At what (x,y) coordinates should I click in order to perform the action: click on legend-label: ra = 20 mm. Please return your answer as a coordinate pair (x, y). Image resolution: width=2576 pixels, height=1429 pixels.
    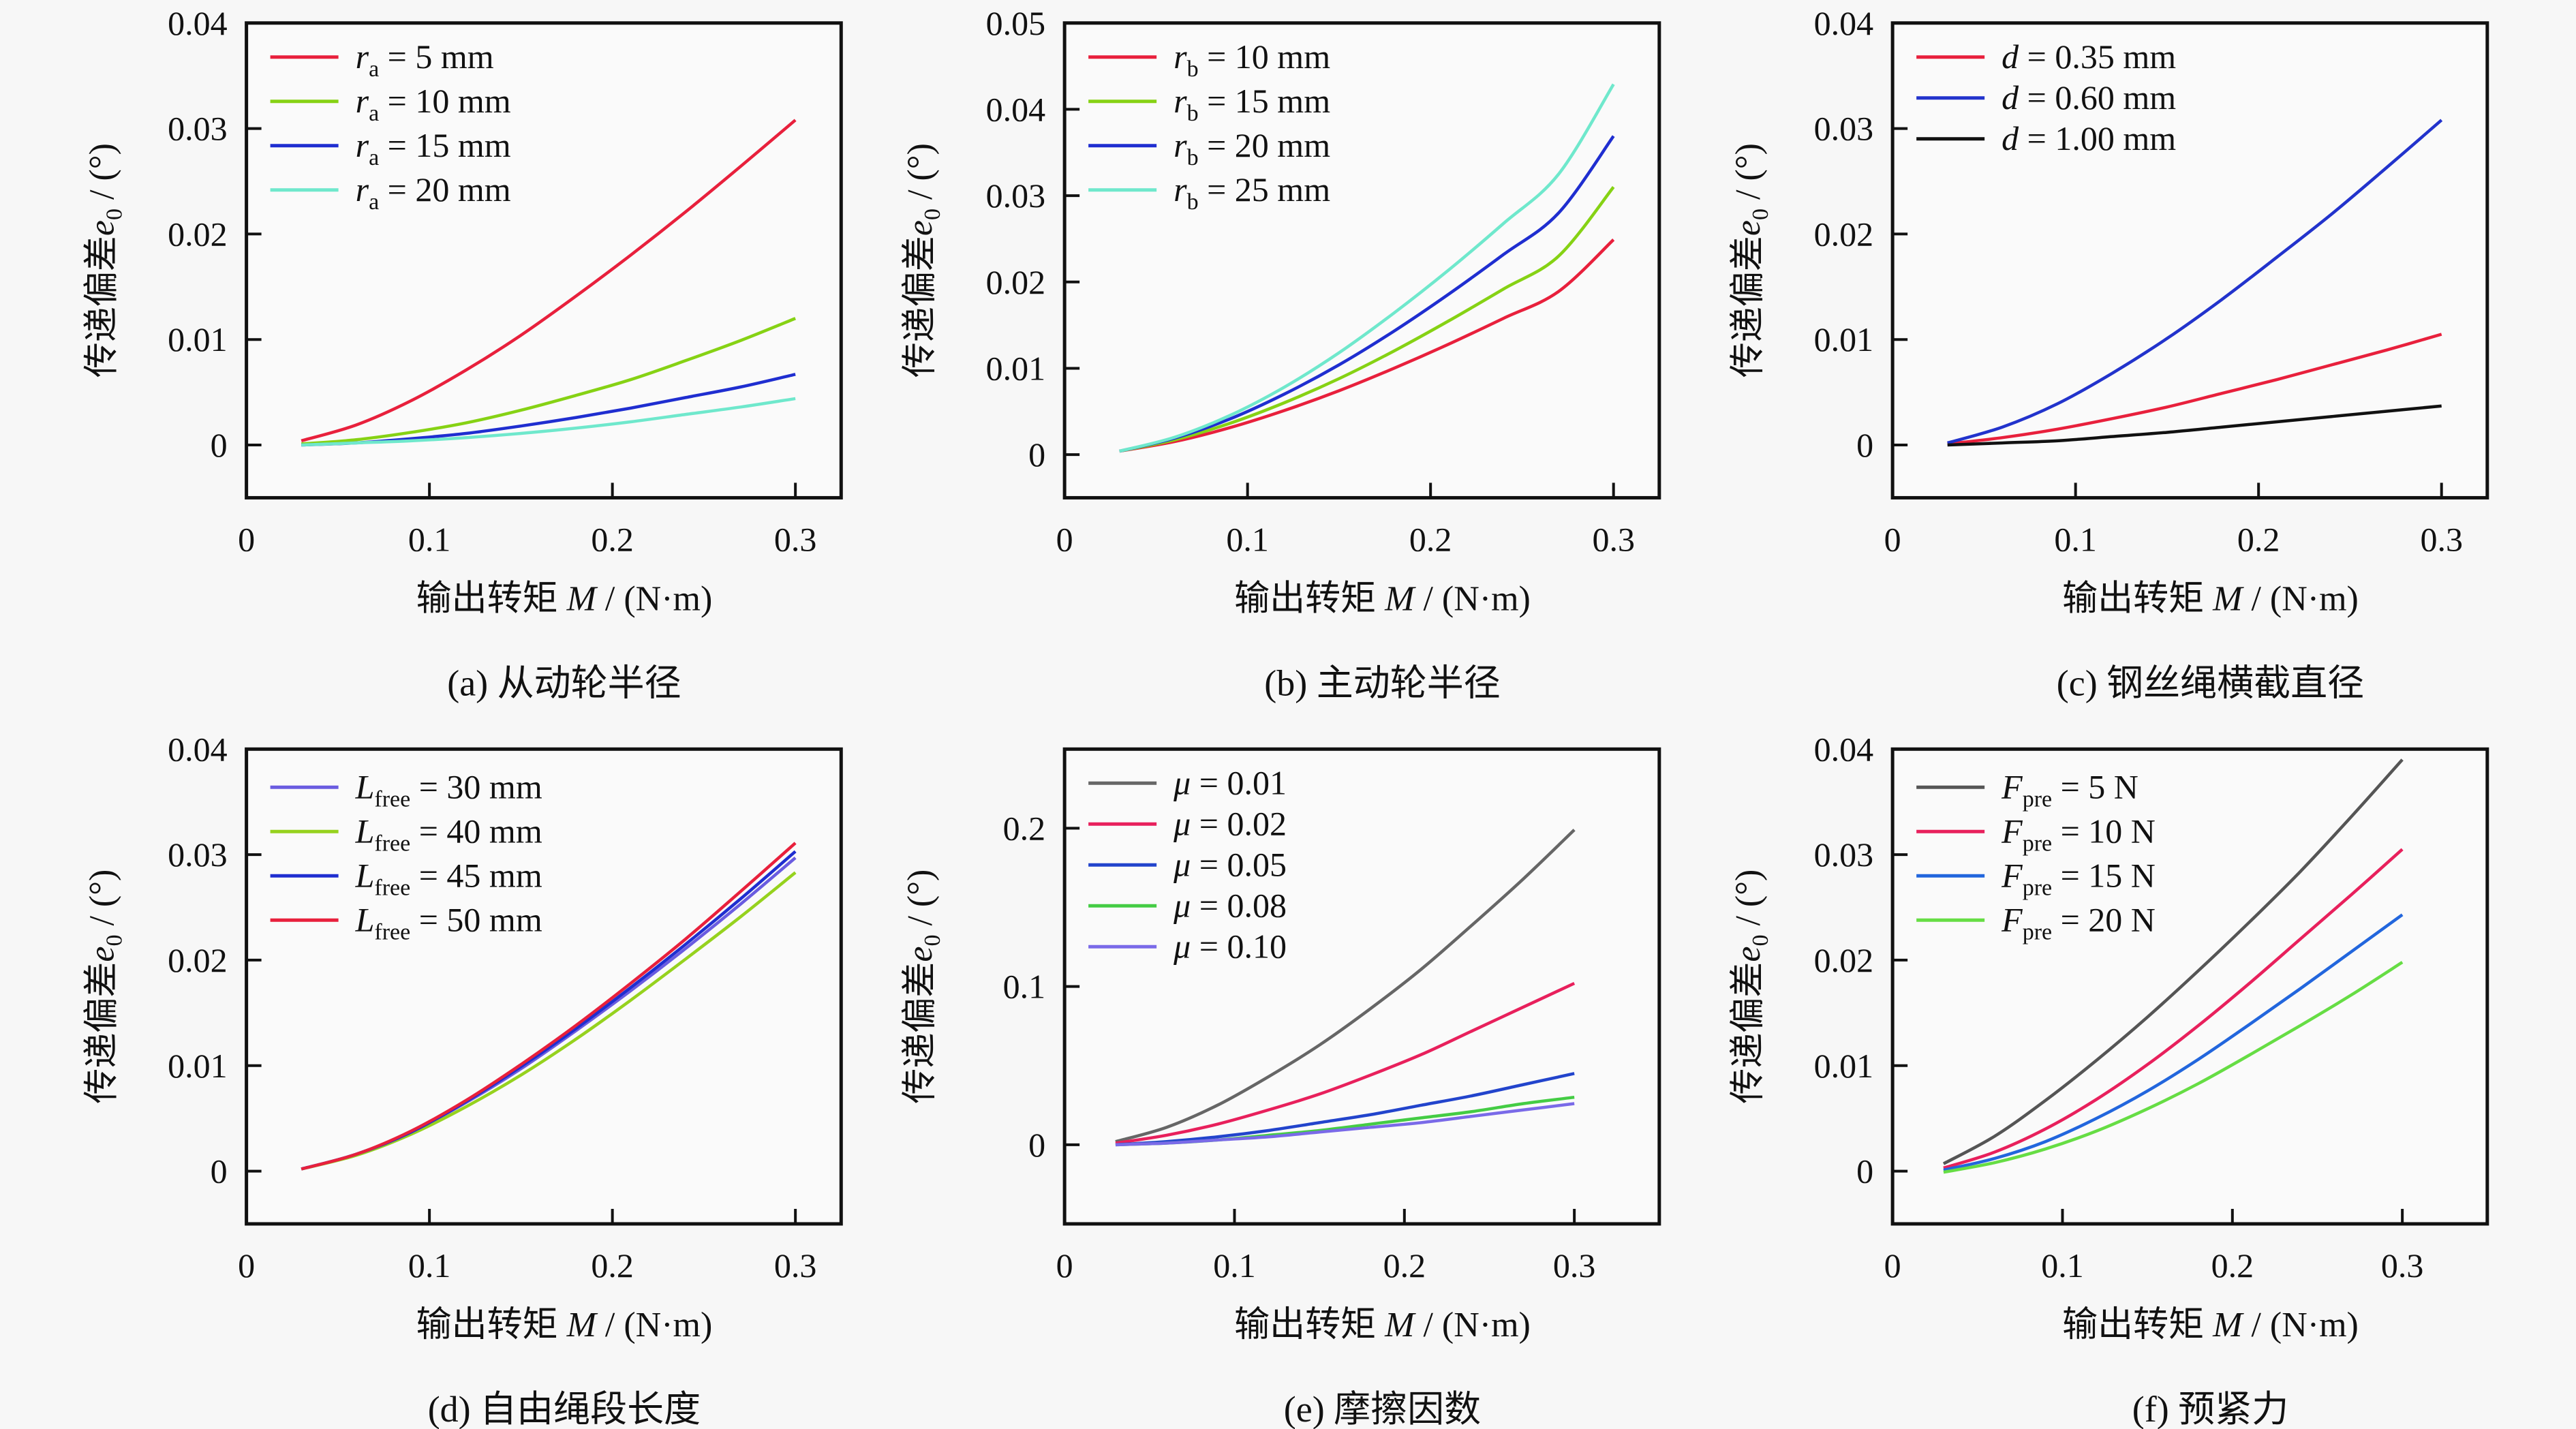
    Looking at the image, I should click on (433, 192).